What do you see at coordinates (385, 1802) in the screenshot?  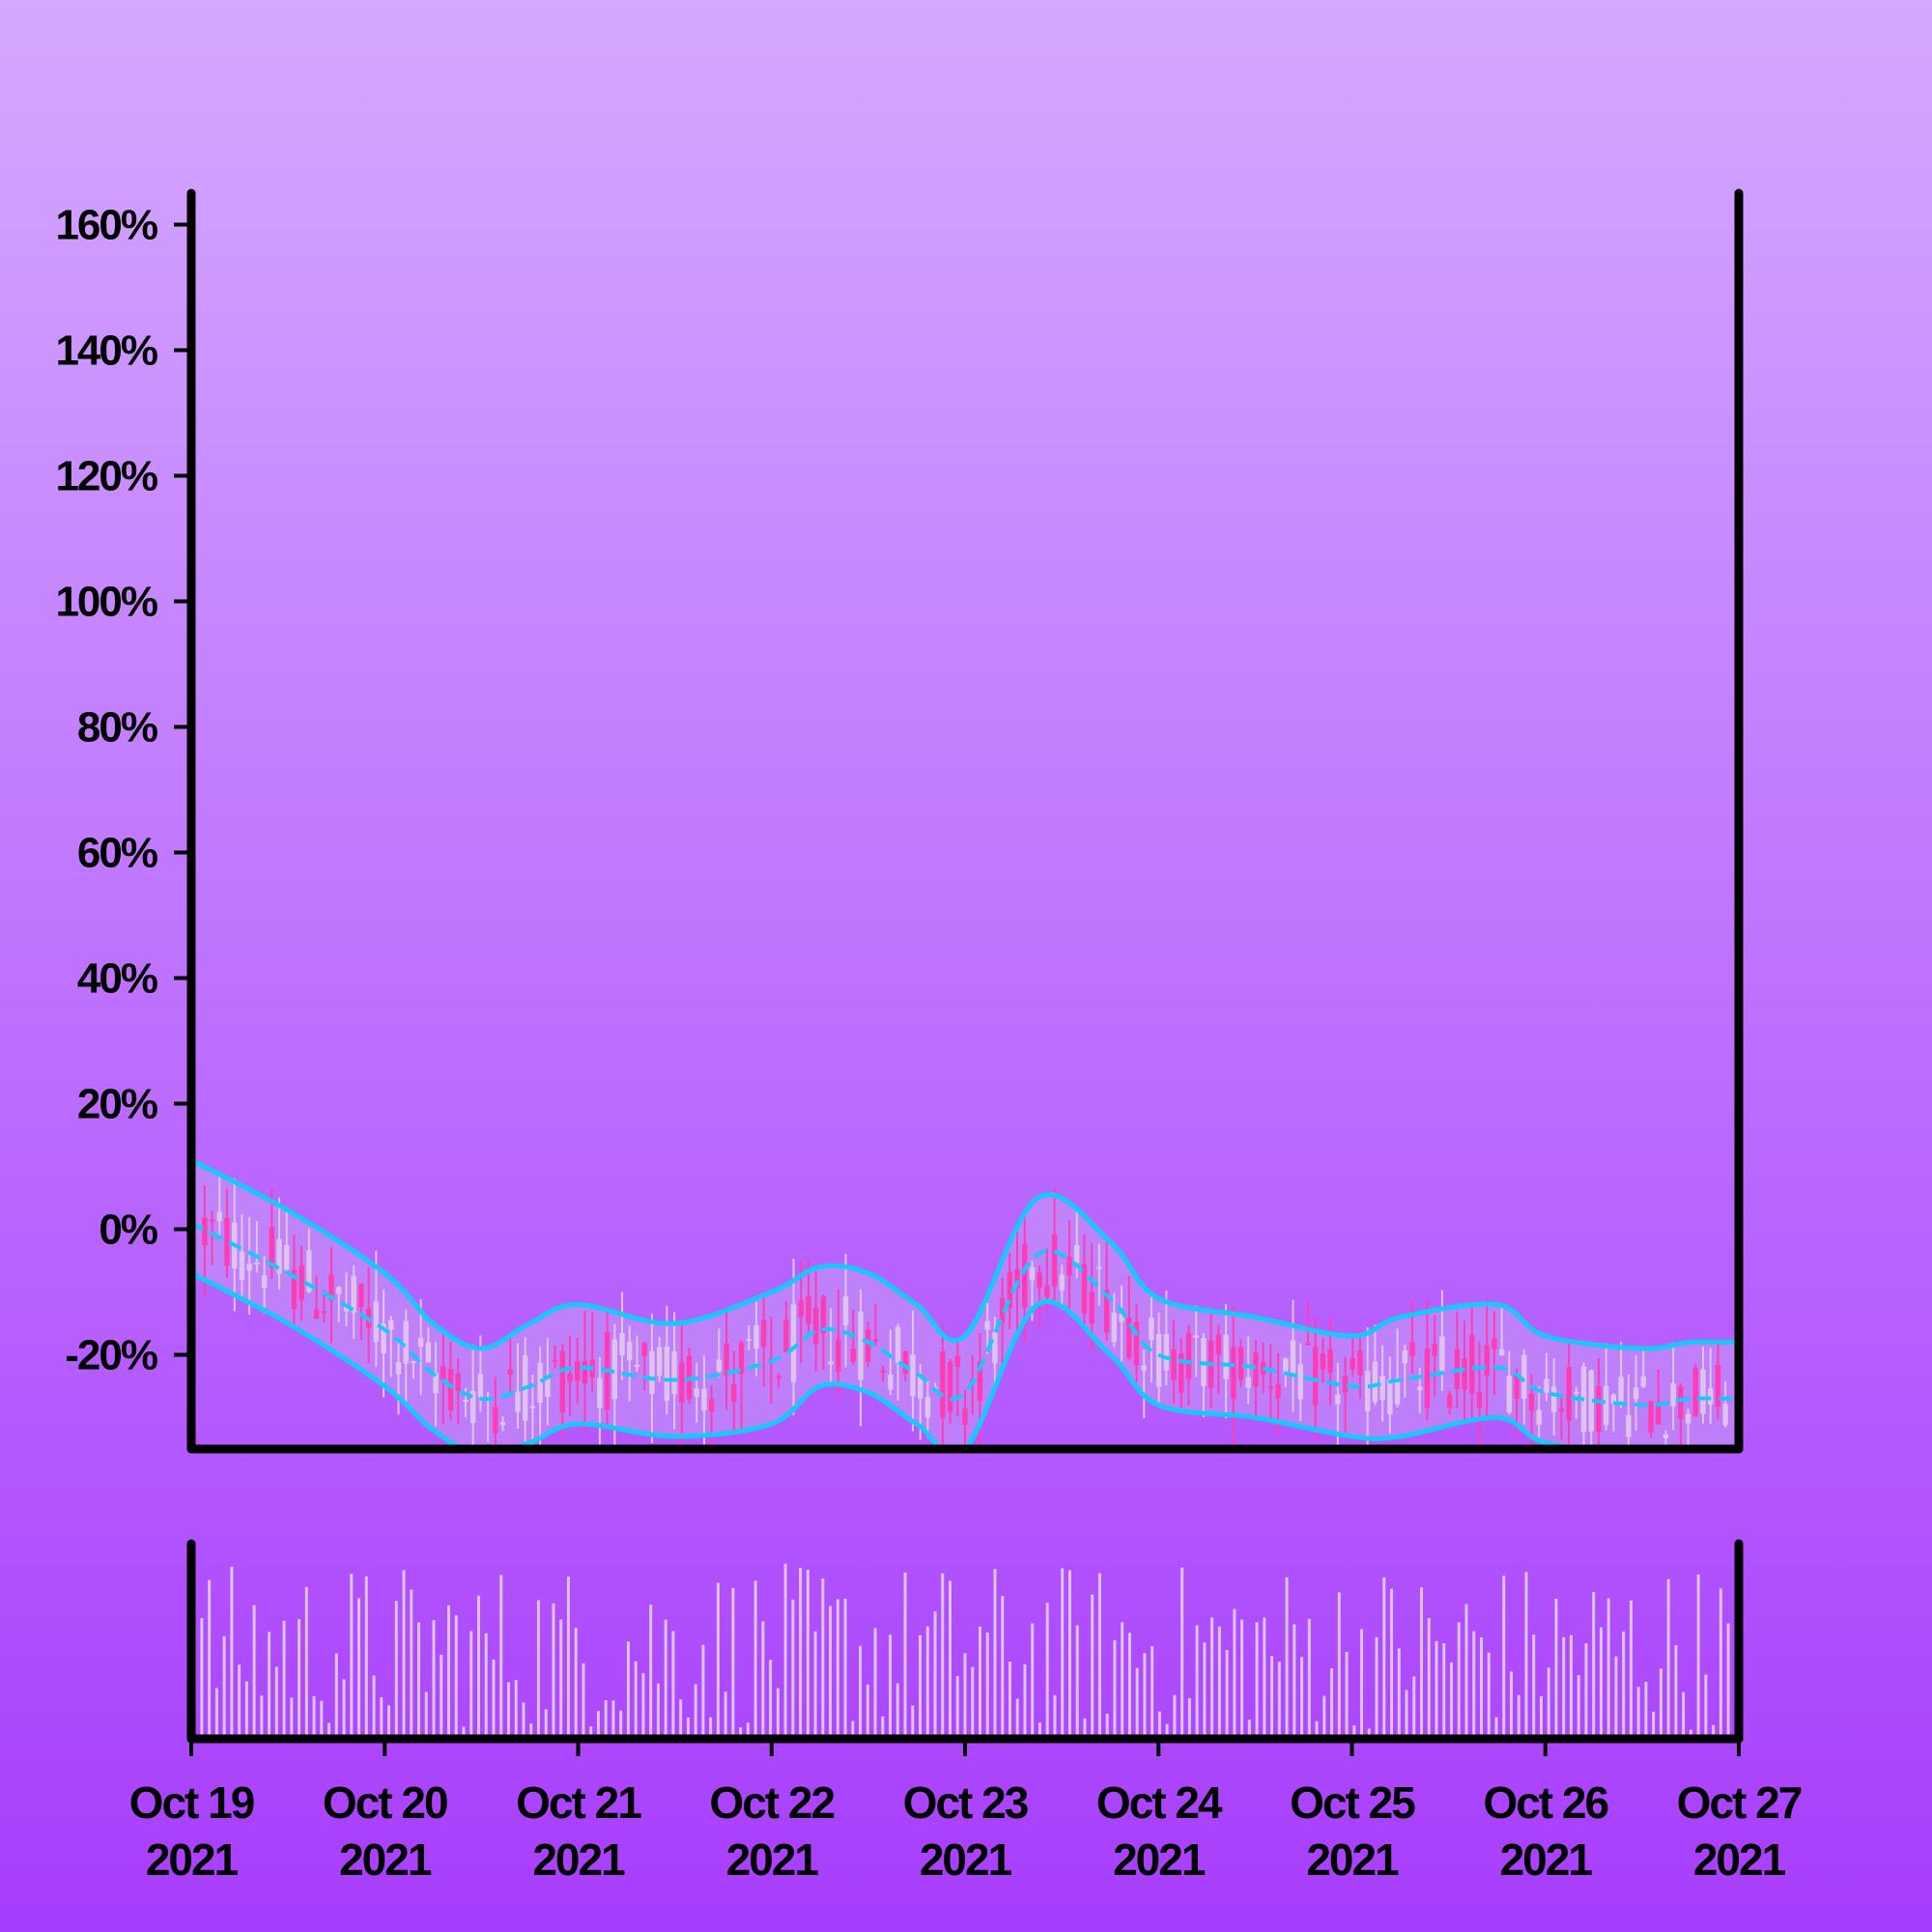 I see `x-tick-label-date: Oct 20` at bounding box center [385, 1802].